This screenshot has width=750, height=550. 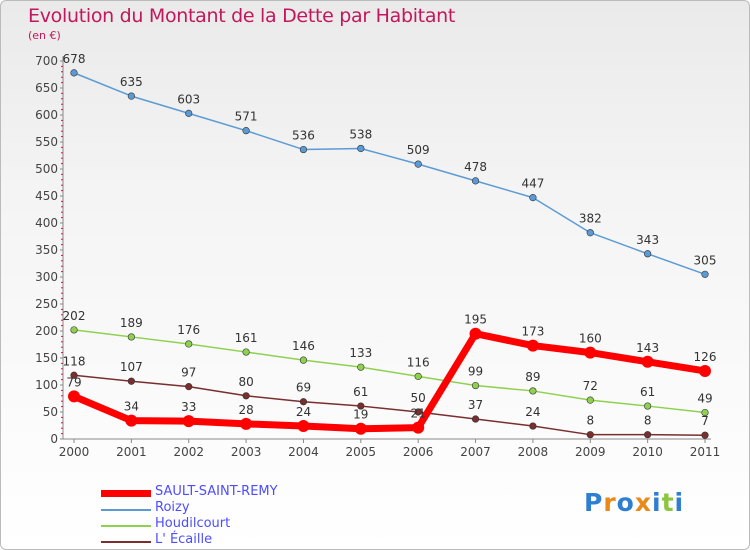 What do you see at coordinates (46, 196) in the screenshot?
I see `y-tick-label: 450` at bounding box center [46, 196].